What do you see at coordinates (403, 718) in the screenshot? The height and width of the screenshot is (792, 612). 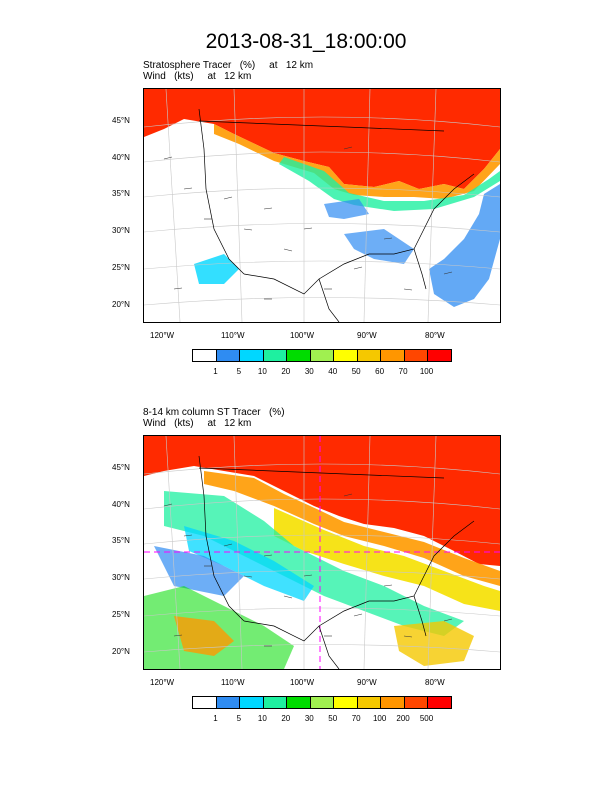 I see `colorbar-label: 200` at bounding box center [403, 718].